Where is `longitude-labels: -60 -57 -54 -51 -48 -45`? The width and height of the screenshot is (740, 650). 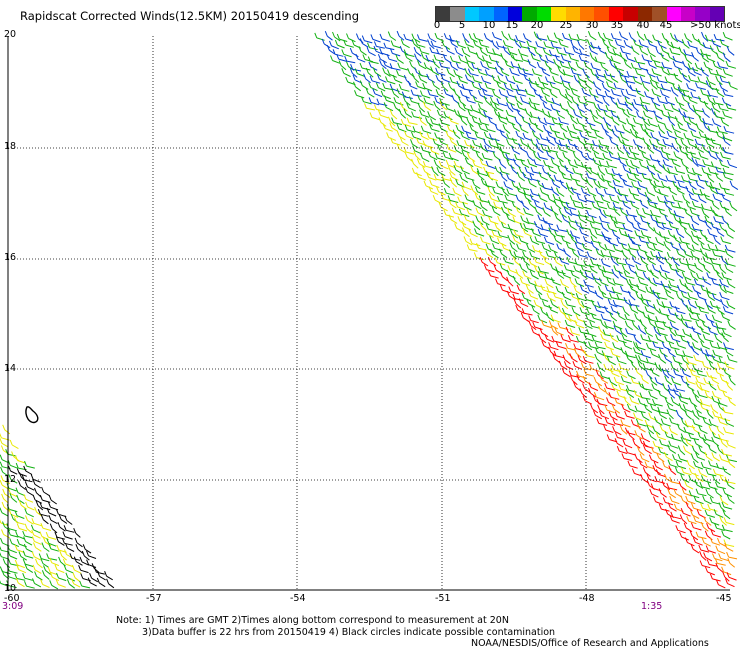 longitude-labels: -60 -57 -54 -51 -48 -45 is located at coordinates (368, 598).